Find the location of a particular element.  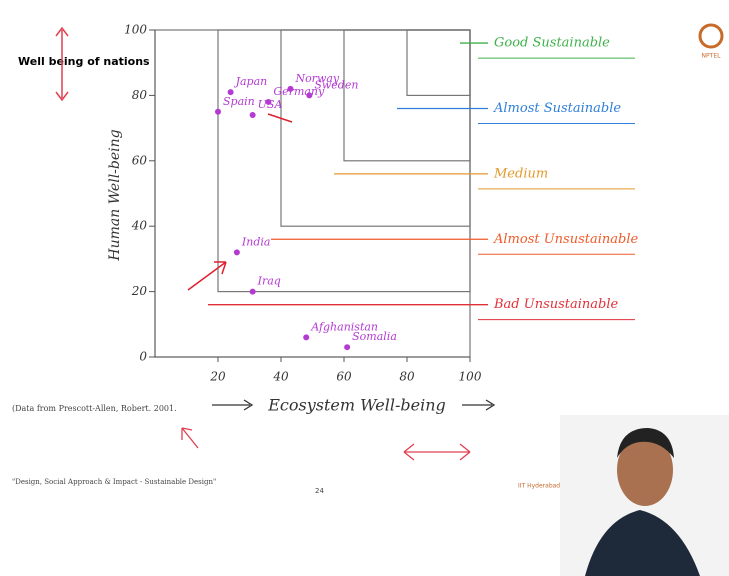

zone-label: Almost Sustainable is located at coordinates (557, 108).